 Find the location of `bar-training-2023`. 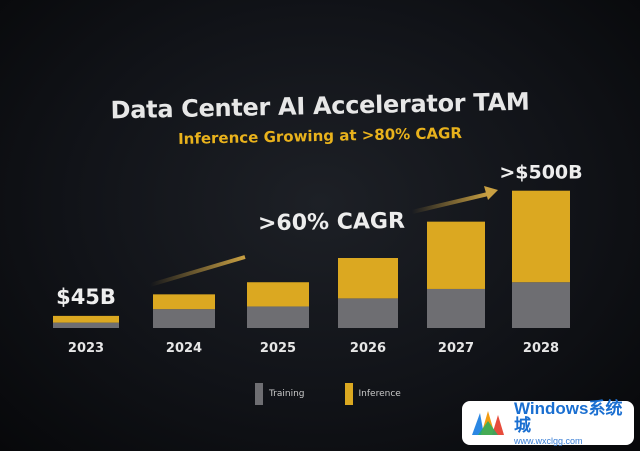

bar-training-2023 is located at coordinates (86, 325).